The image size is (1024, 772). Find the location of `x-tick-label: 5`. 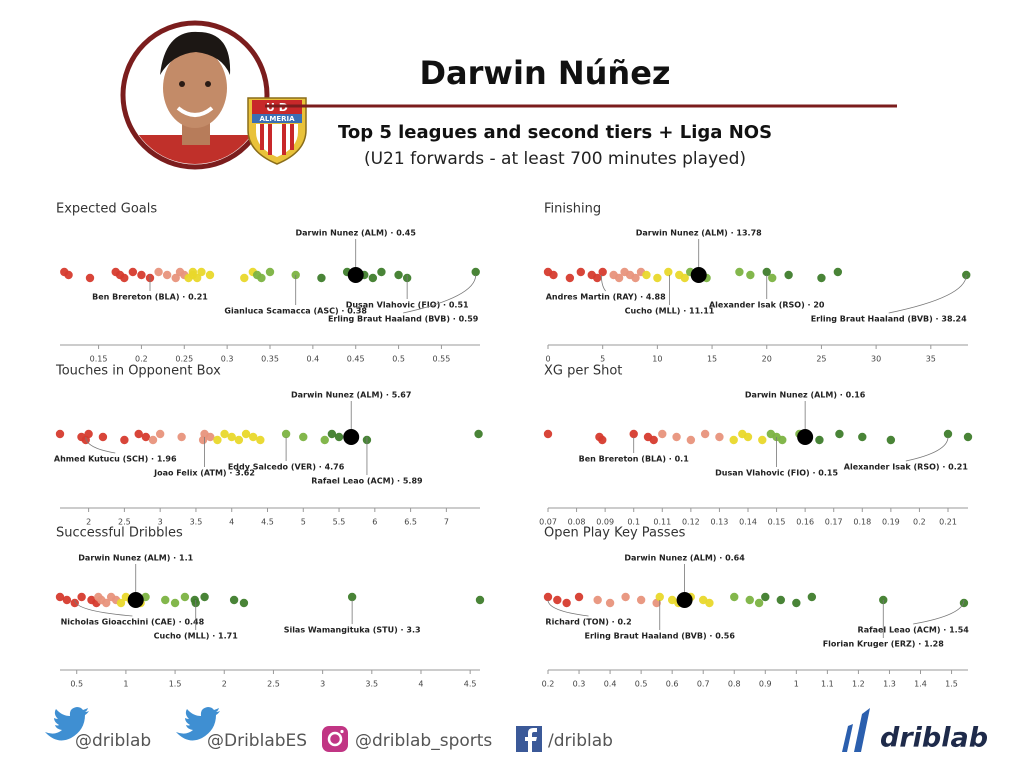

x-tick-label: 5 is located at coordinates (303, 522).